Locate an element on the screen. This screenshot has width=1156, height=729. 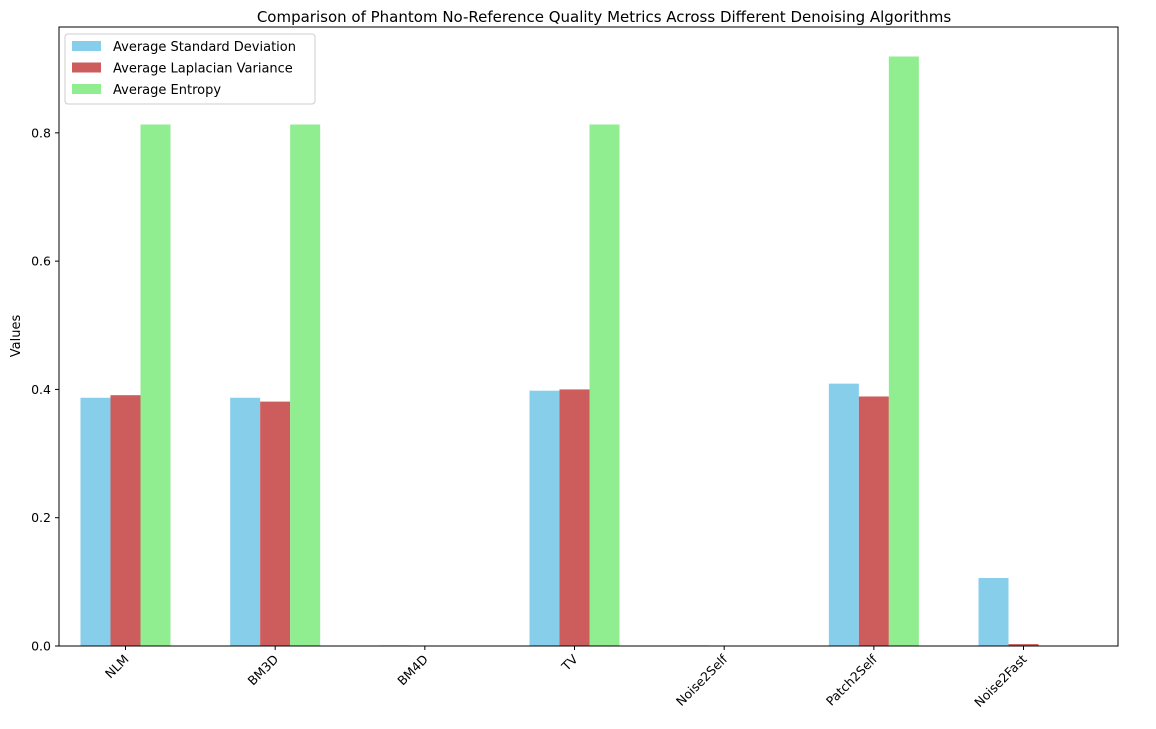
y-axis: 0.0 0.2 0.4 0.6 0.8 is located at coordinates (45, 389).